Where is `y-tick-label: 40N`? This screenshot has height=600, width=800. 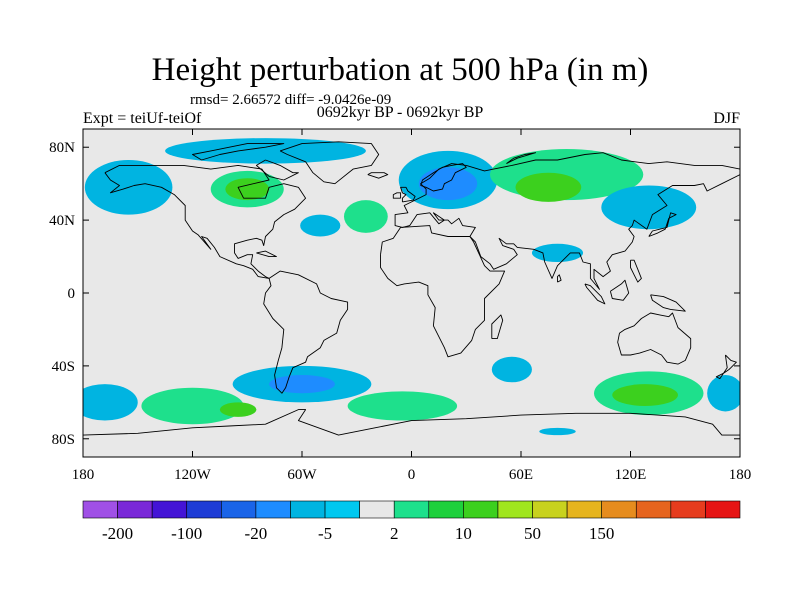
y-tick-label: 40N is located at coordinates (62, 221).